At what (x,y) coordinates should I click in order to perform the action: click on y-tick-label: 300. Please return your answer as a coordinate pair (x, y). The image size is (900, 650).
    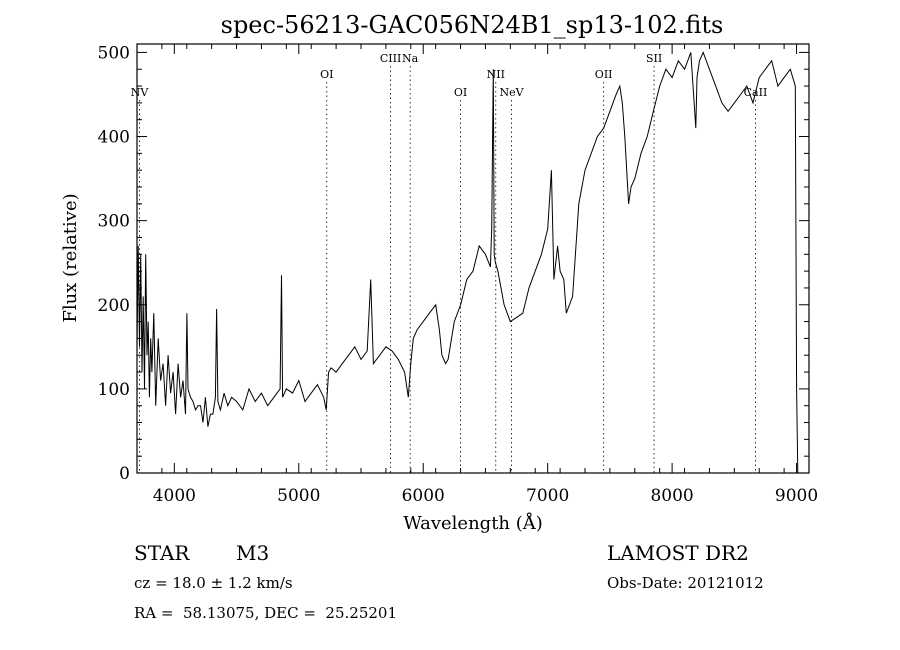
    Looking at the image, I should click on (114, 222).